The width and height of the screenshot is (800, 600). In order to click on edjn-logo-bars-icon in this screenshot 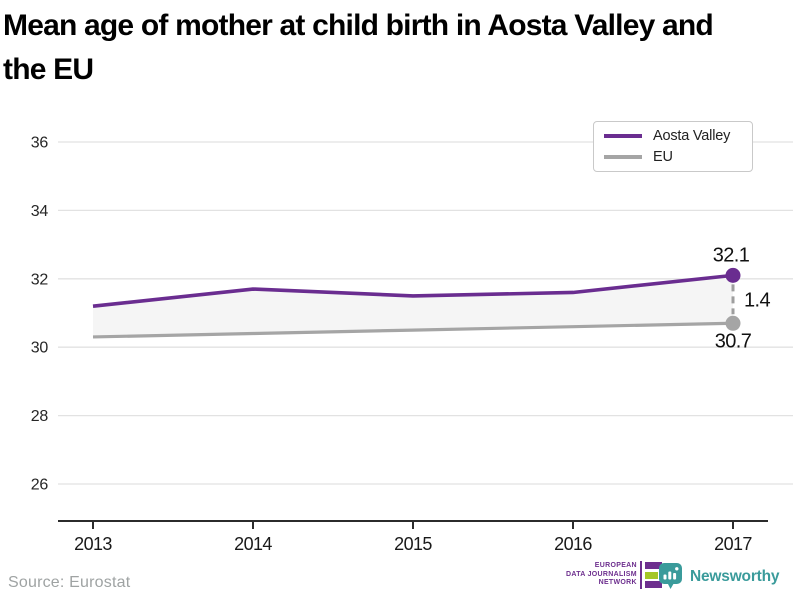, I will do `click(654, 575)`.